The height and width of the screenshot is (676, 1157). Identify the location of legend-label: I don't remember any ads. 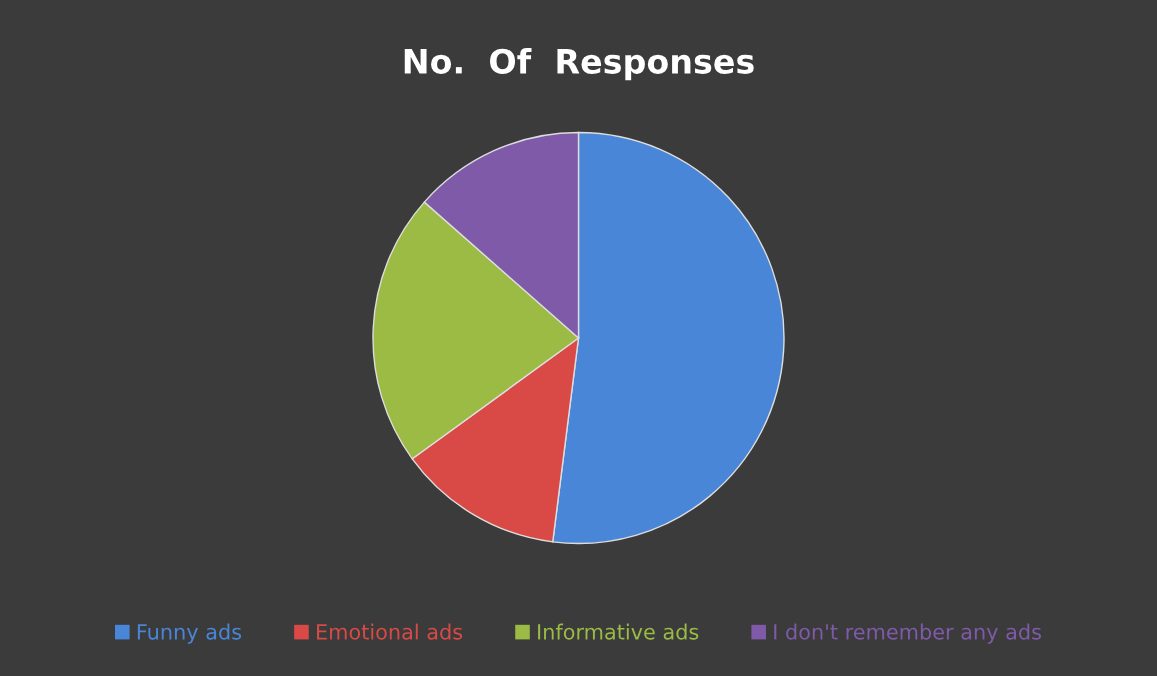
(907, 633).